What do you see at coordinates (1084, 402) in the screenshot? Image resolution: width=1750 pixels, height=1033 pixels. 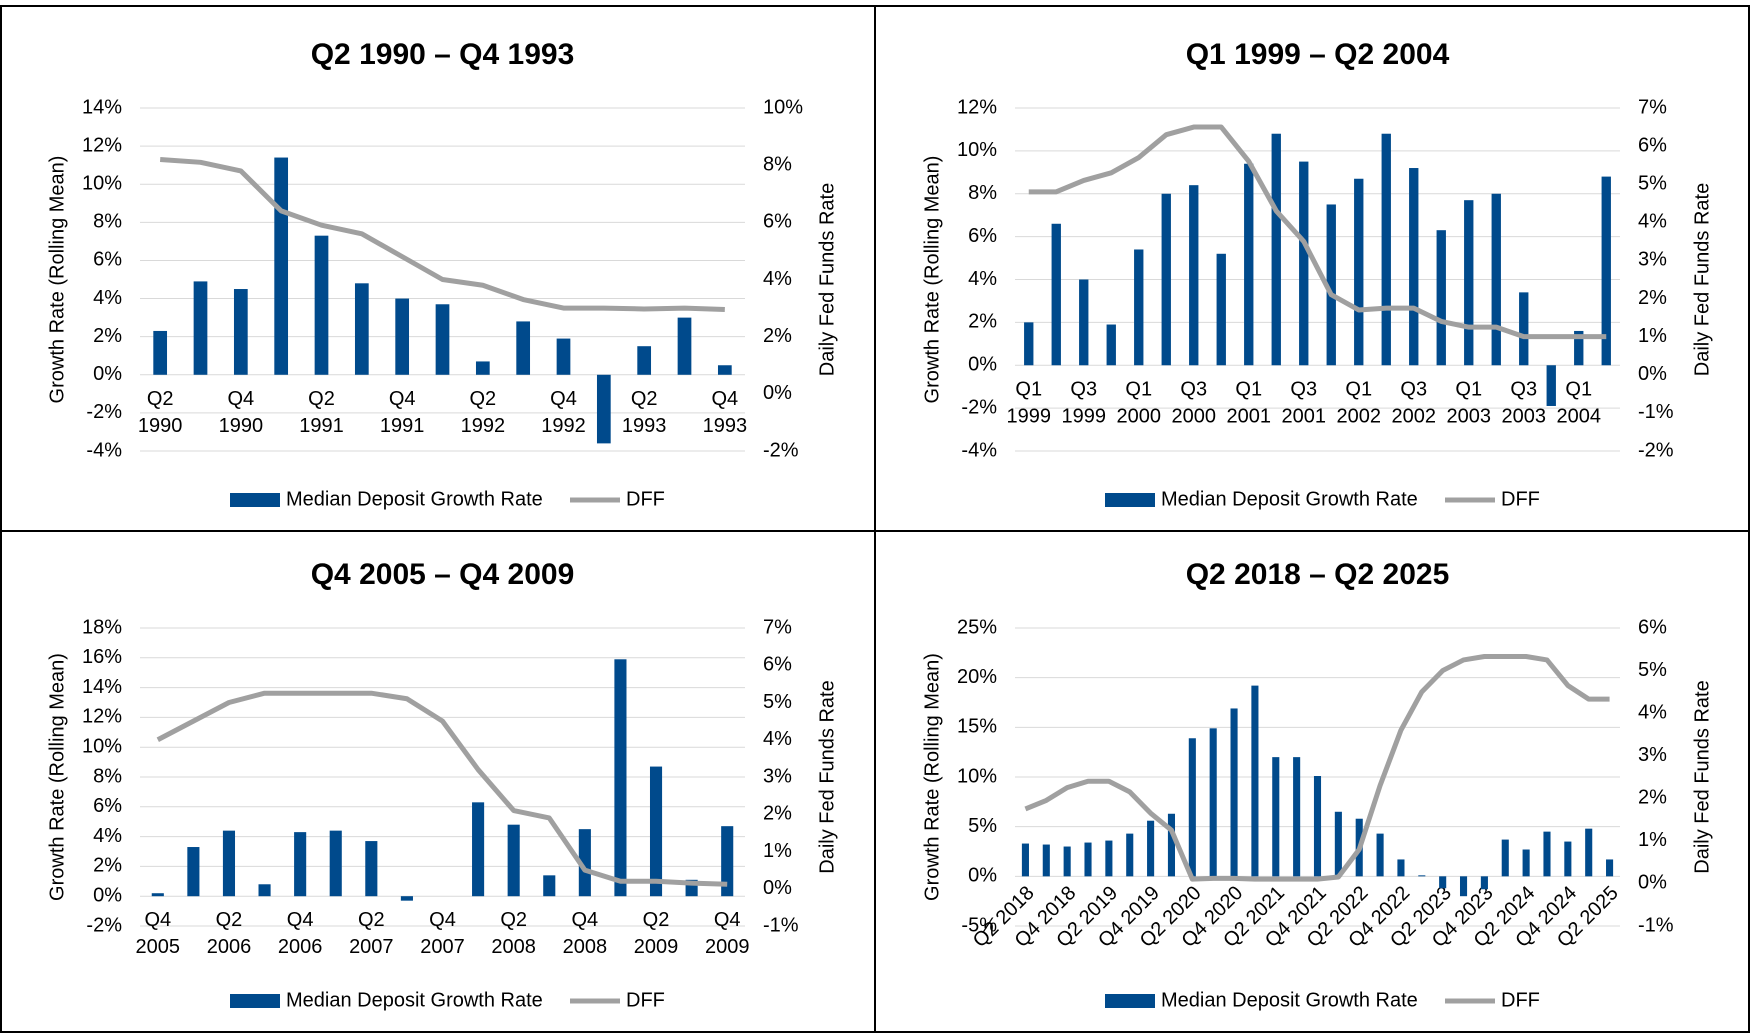 I see `x-tick-label: Q3 1999` at bounding box center [1084, 402].